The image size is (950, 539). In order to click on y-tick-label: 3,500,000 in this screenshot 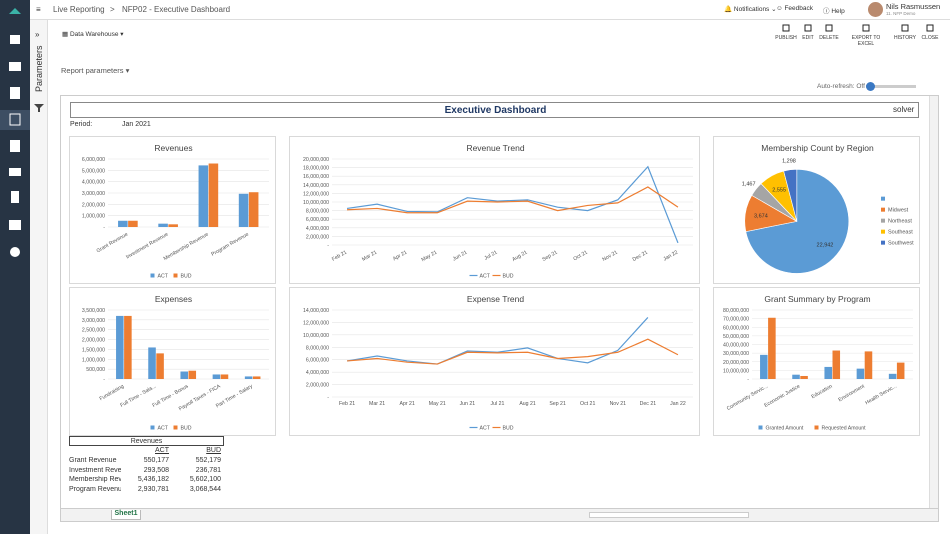, I will do `click(93, 311)`.